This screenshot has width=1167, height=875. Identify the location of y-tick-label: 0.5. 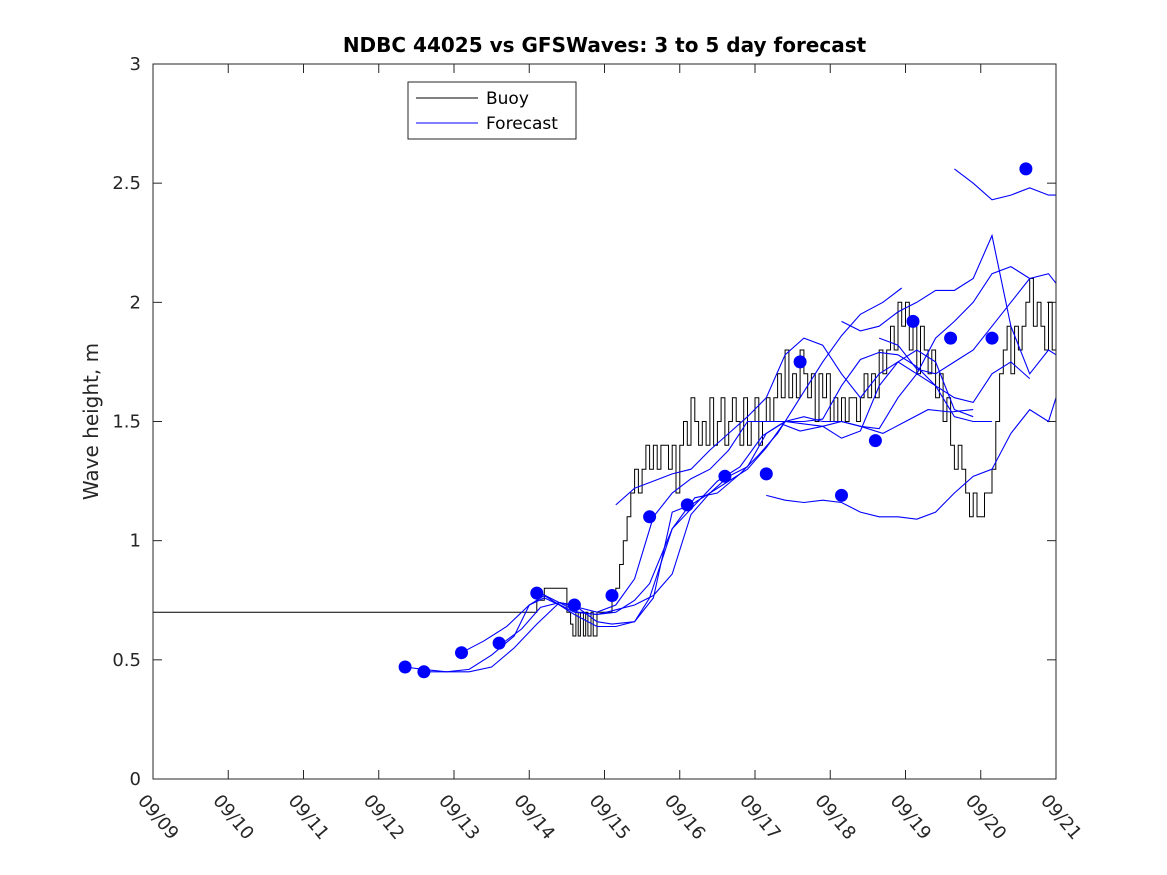
(126, 660).